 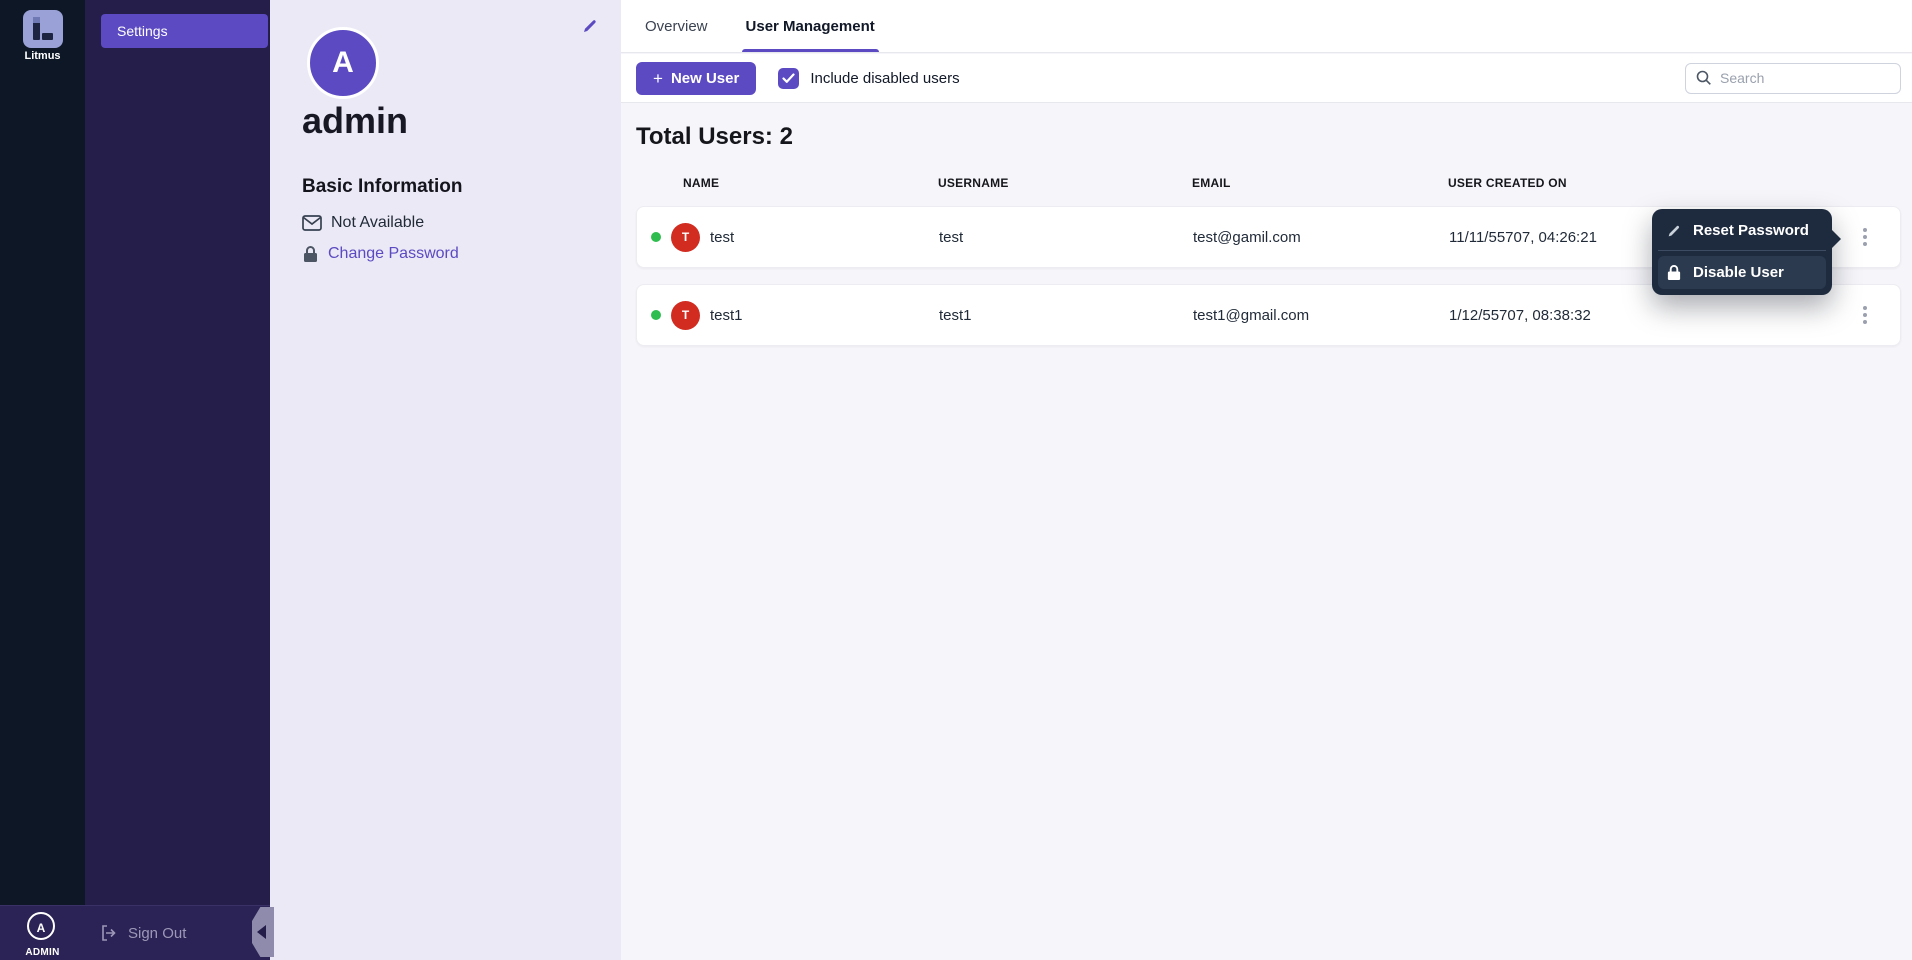 I want to click on sidebar-collapse-handle, so click(x=263, y=932).